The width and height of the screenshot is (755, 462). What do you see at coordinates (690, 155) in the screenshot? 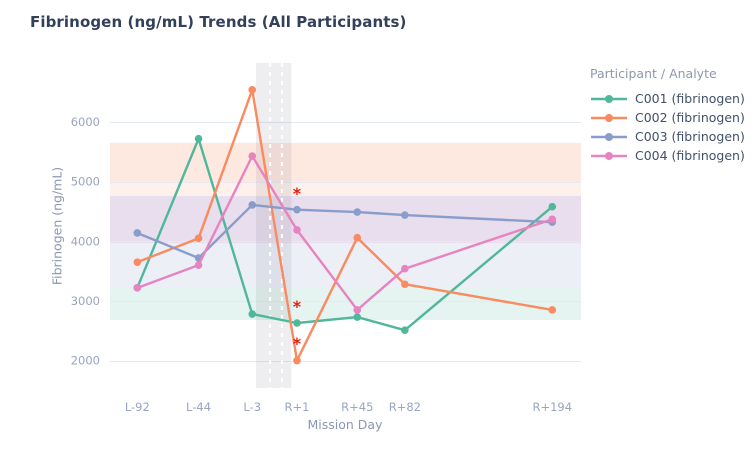
I see `legend-item-label: C004 (fibrinogen)` at bounding box center [690, 155].